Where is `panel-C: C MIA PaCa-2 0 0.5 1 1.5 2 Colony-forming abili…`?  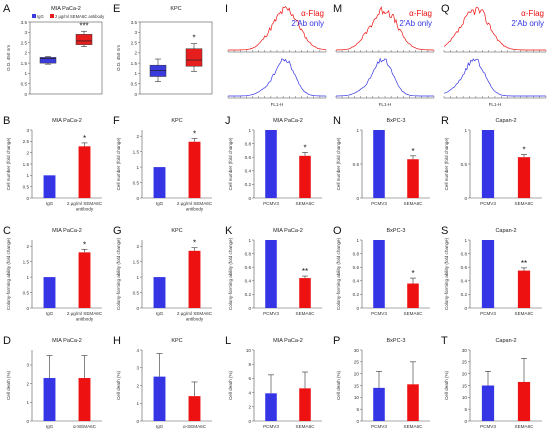
panel-C: C MIA PaCa-2 0 0.5 1 1.5 2 Colony-forming abili… is located at coordinates (53, 273).